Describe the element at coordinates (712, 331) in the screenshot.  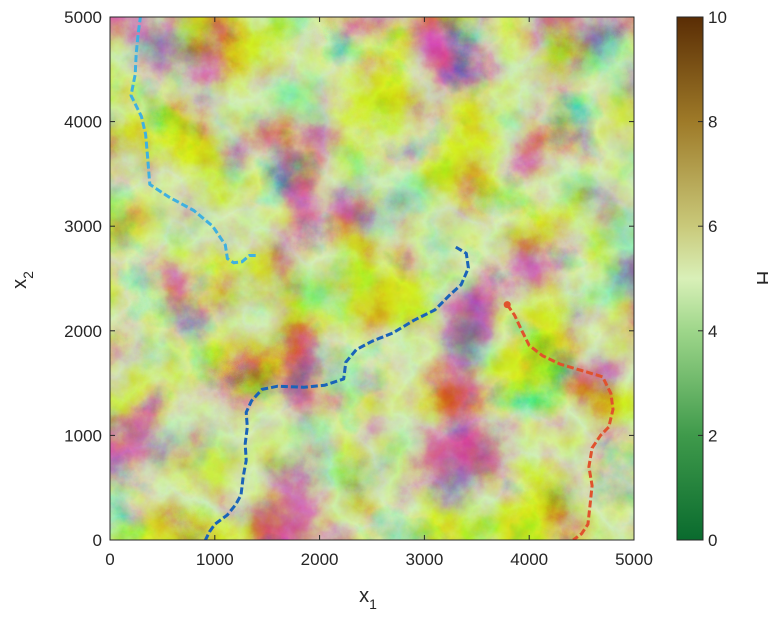
I see `colorbar-tick-label: 4` at that location.